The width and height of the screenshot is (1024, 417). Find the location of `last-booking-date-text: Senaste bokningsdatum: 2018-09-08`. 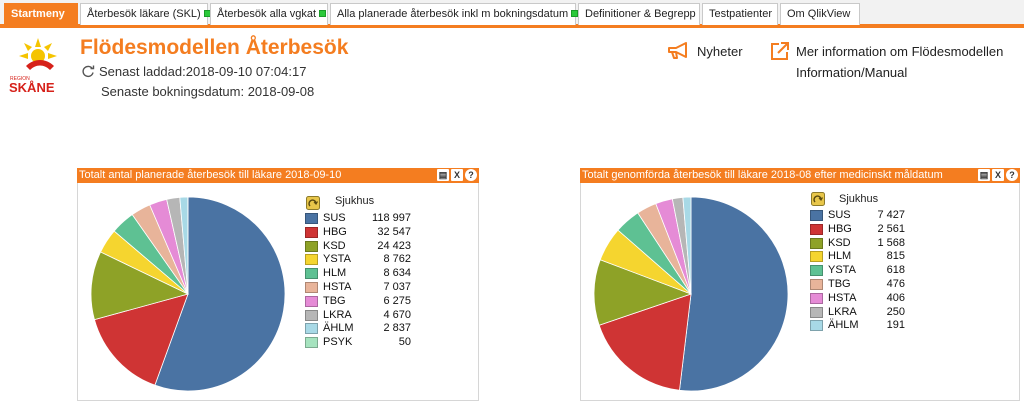

last-booking-date-text: Senaste bokningsdatum: 2018-09-08 is located at coordinates (208, 91).